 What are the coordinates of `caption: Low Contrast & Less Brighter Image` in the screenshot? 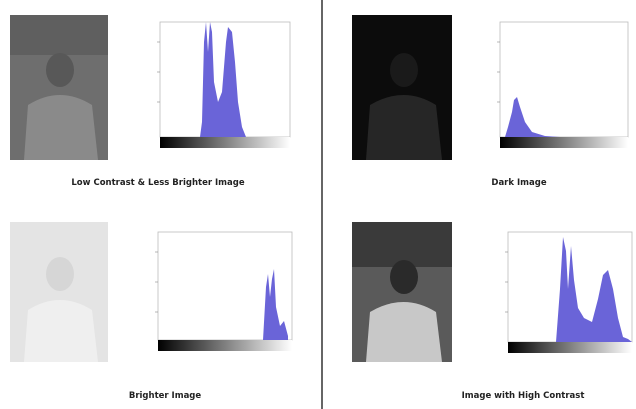 It's located at (157, 183).